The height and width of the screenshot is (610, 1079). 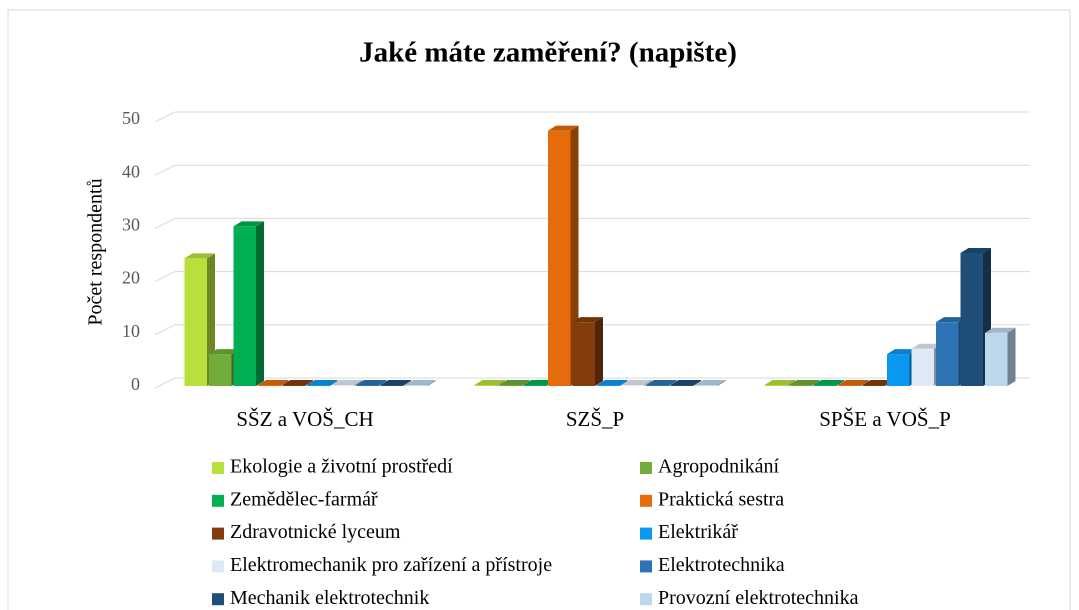 I want to click on y-tick-label: 0, so click(x=135, y=384).